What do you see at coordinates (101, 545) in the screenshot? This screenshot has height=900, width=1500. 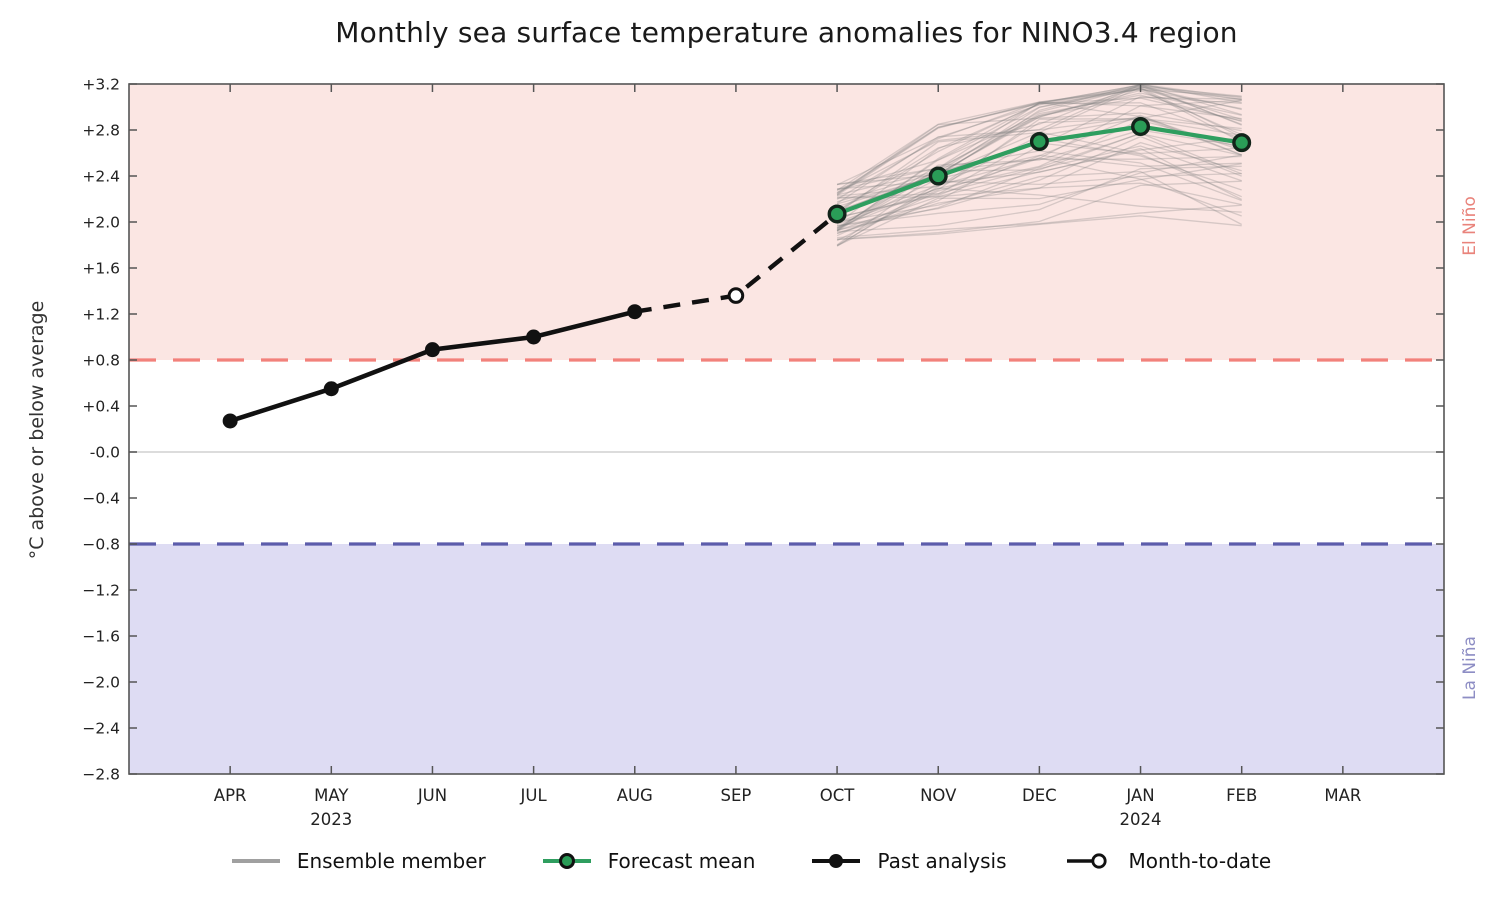 I see `y-tick-label: −0.8` at bounding box center [101, 545].